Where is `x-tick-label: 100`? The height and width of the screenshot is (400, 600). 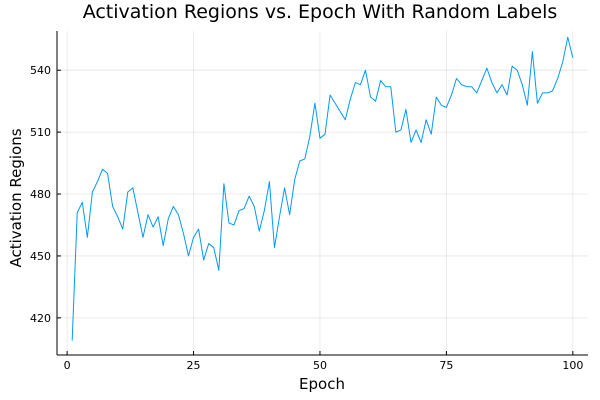 x-tick-label: 100 is located at coordinates (572, 365).